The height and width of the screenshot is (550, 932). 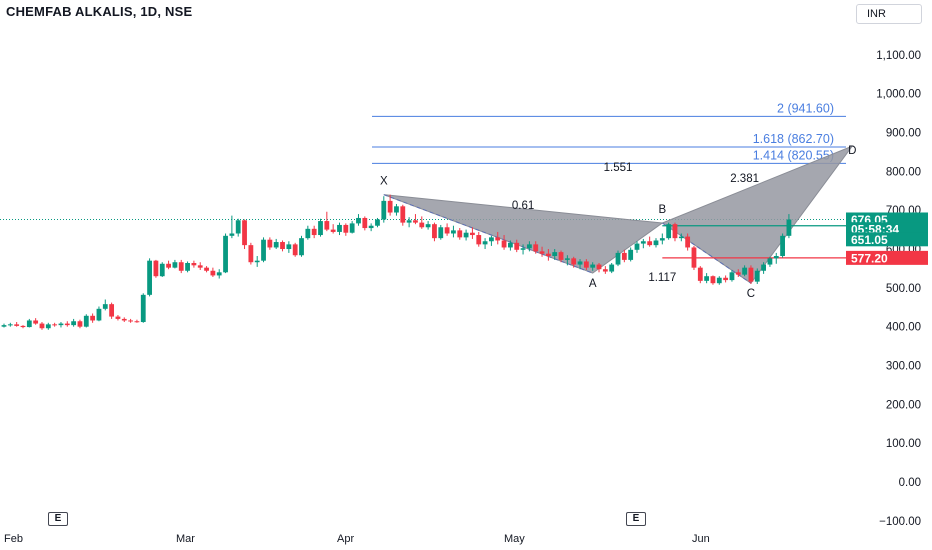 What do you see at coordinates (744, 179) in the screenshot?
I see `pattern-ratio-label: 2.381` at bounding box center [744, 179].